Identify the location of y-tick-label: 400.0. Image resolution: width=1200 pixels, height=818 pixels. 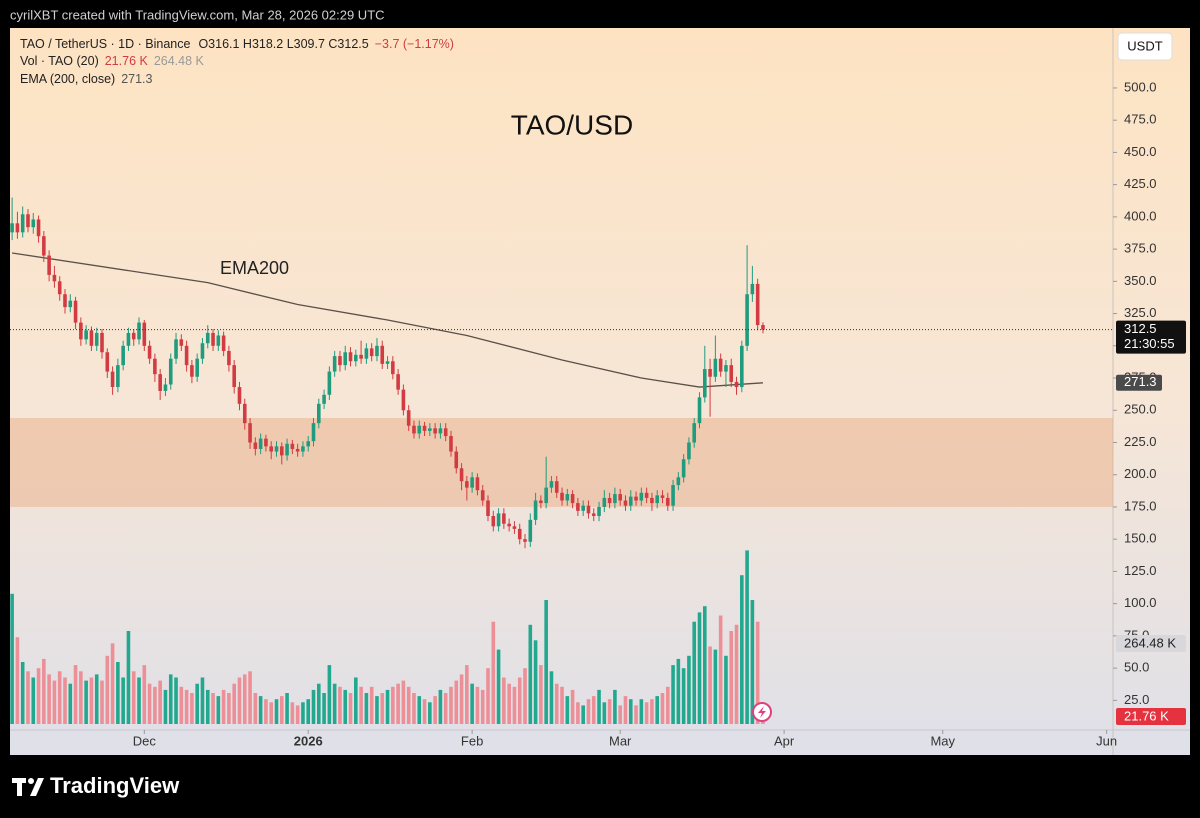
(1140, 215).